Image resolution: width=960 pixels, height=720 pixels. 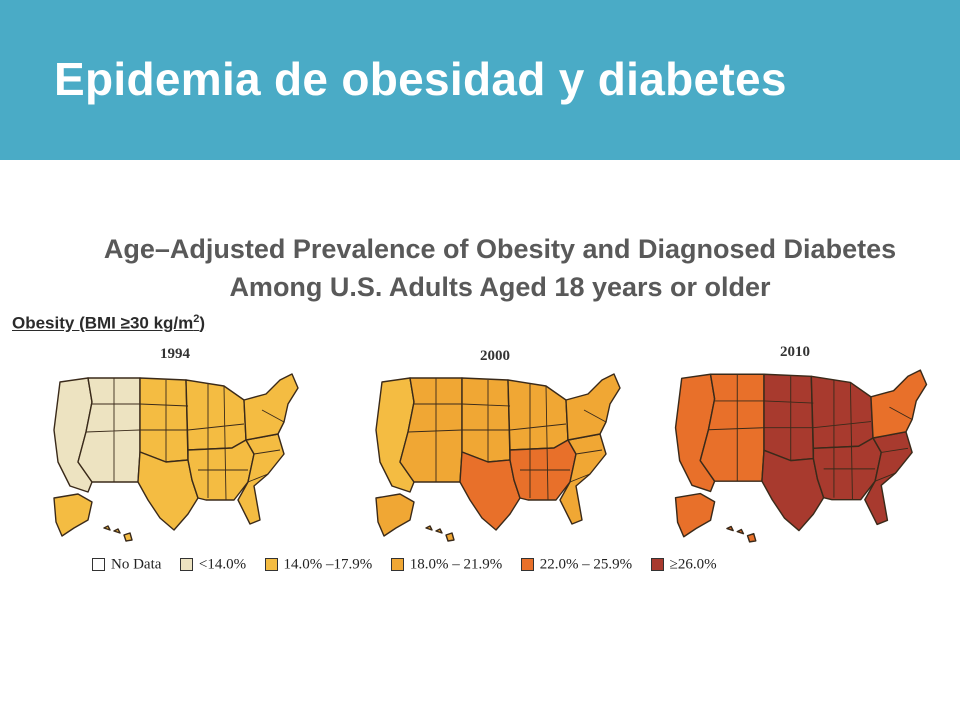 I want to click on us-map-2010, so click(x=801, y=456).